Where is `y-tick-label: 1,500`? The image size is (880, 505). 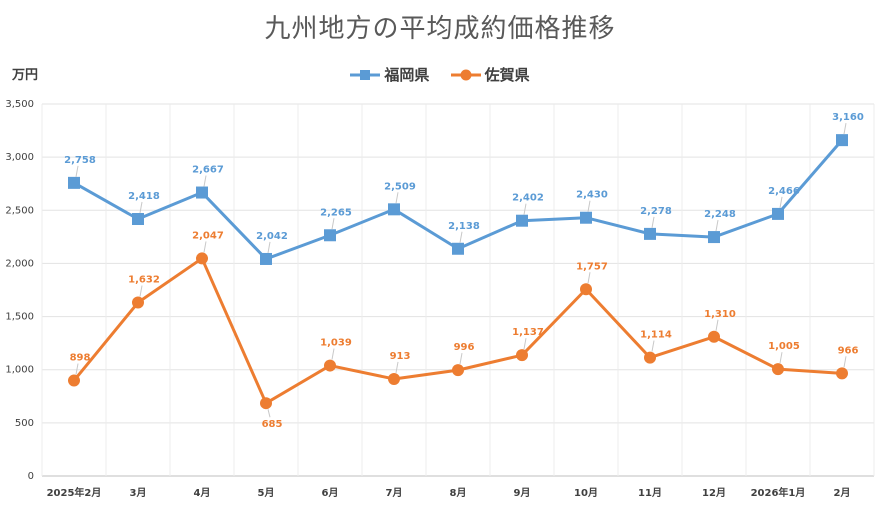 y-tick-label: 1,500 is located at coordinates (19, 317).